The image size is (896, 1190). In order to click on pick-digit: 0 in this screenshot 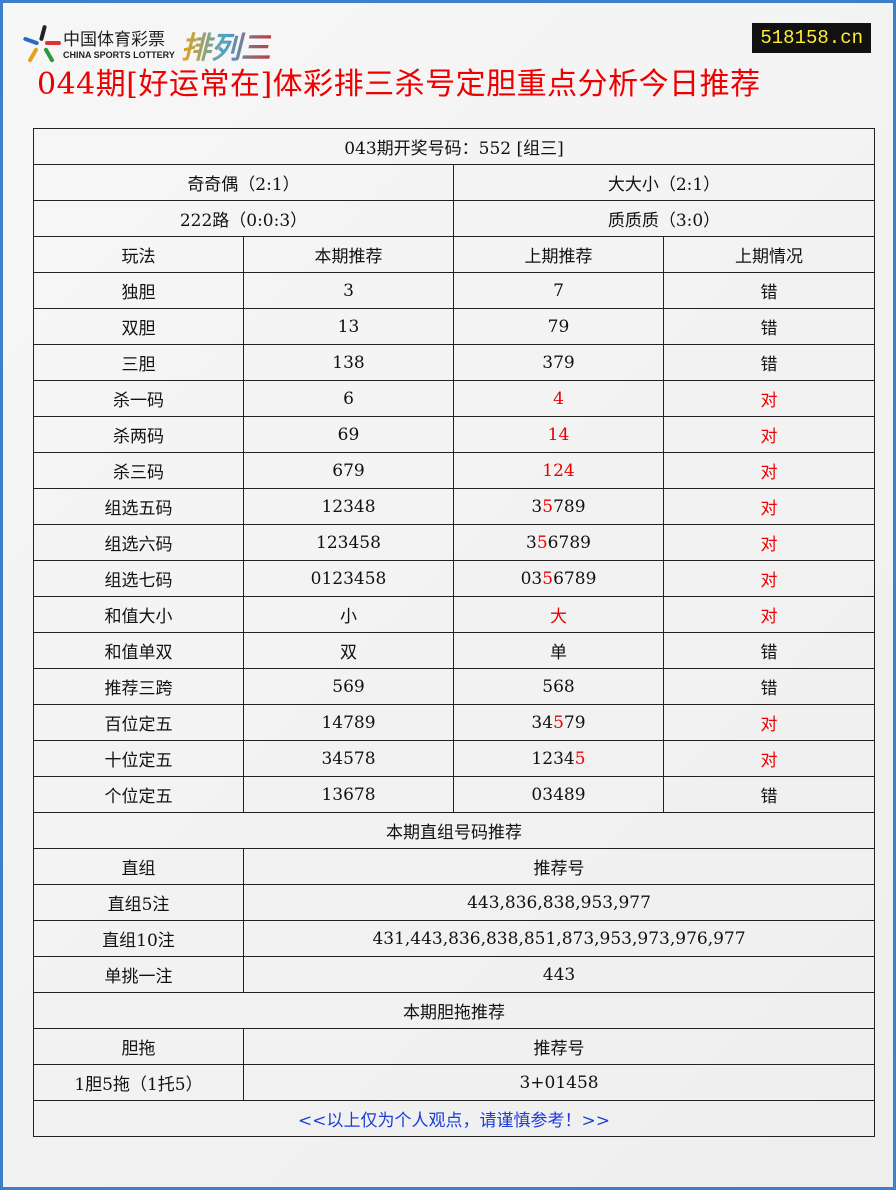, I will do `click(526, 578)`.